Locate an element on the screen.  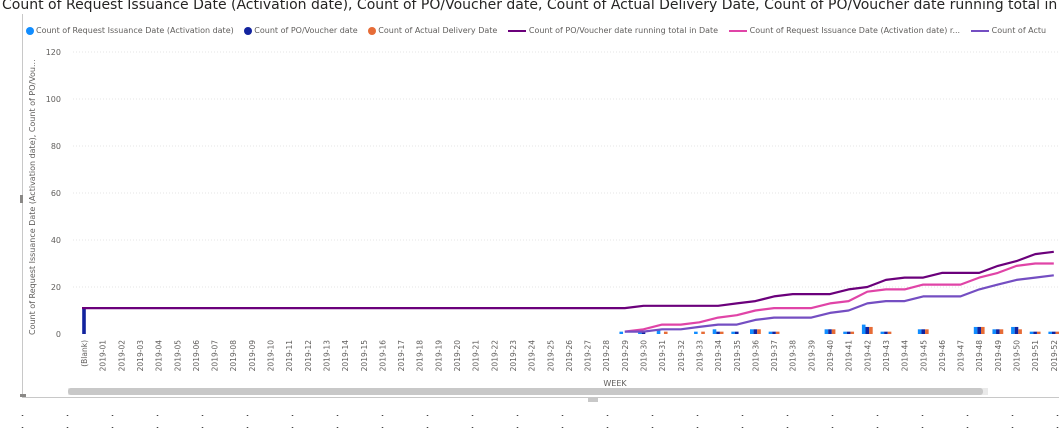
x-tick-label: 2019-16 is located at coordinates (382, 356).